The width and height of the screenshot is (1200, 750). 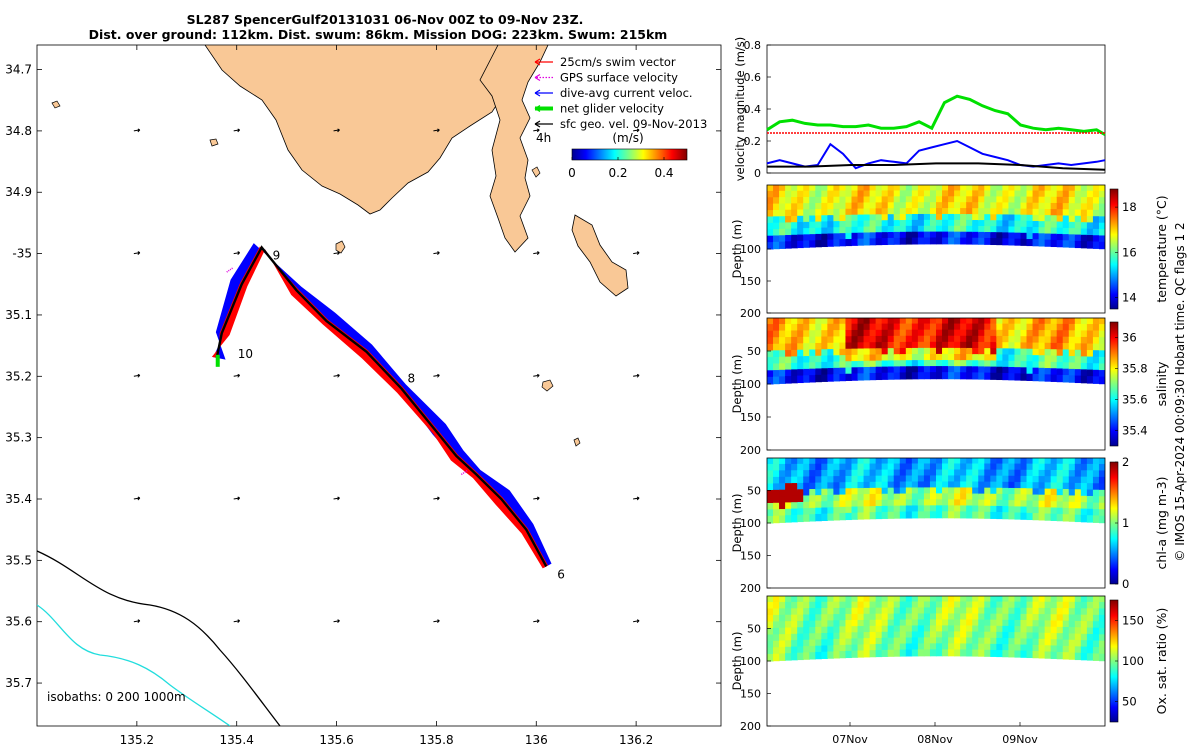 What do you see at coordinates (1129, 207) in the screenshot?
I see `section-colorbar-tick-label: 18` at bounding box center [1129, 207].